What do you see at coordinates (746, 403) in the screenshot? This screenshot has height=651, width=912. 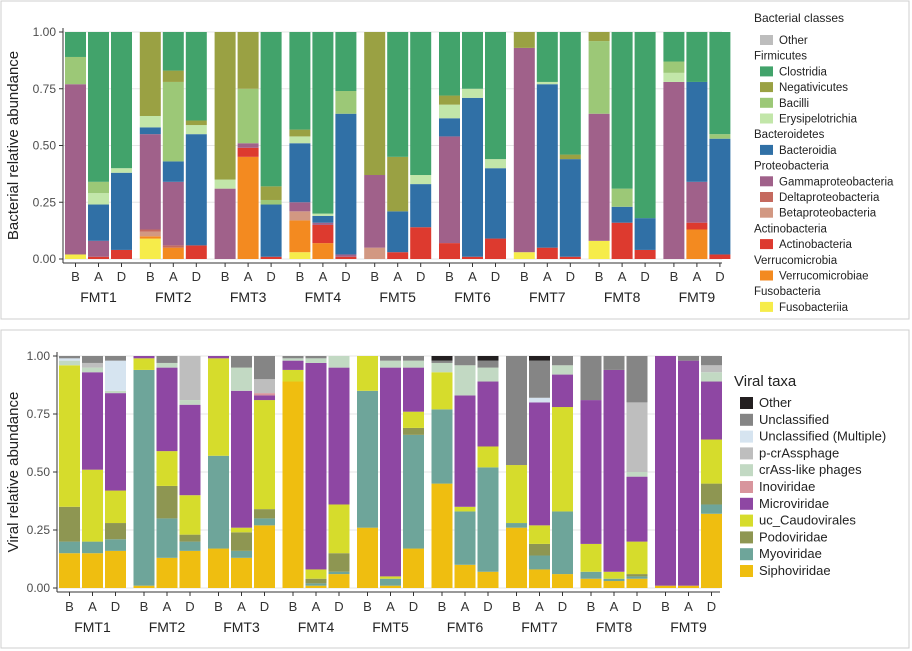 I see `viral-legend-swatch-other` at bounding box center [746, 403].